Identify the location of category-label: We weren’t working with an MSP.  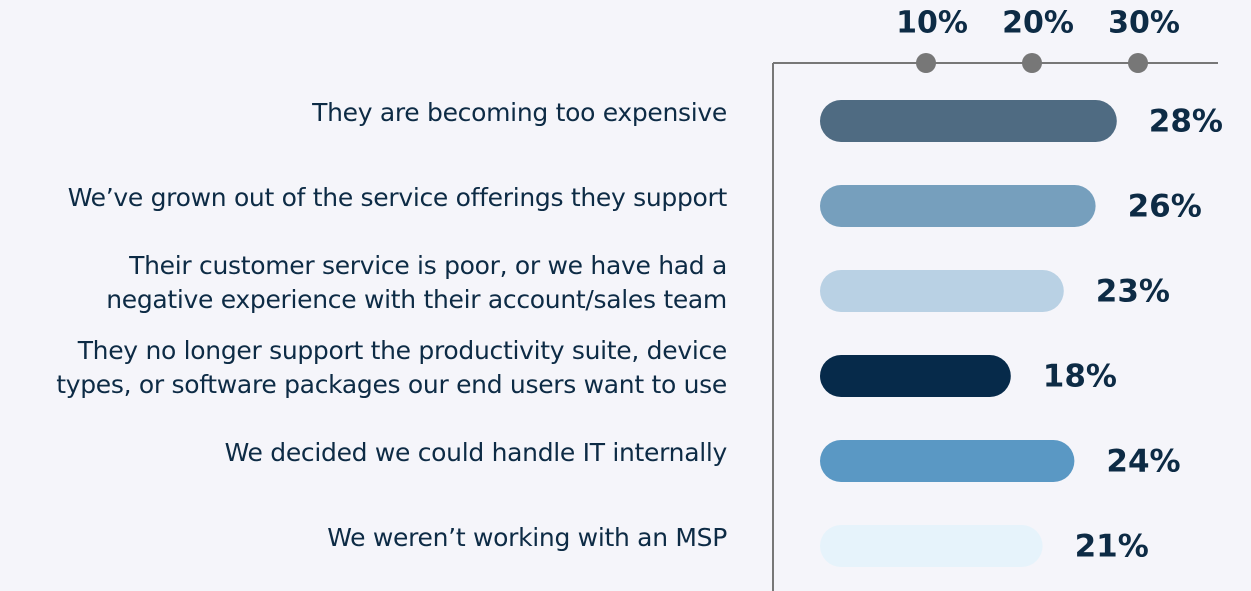
(527, 537).